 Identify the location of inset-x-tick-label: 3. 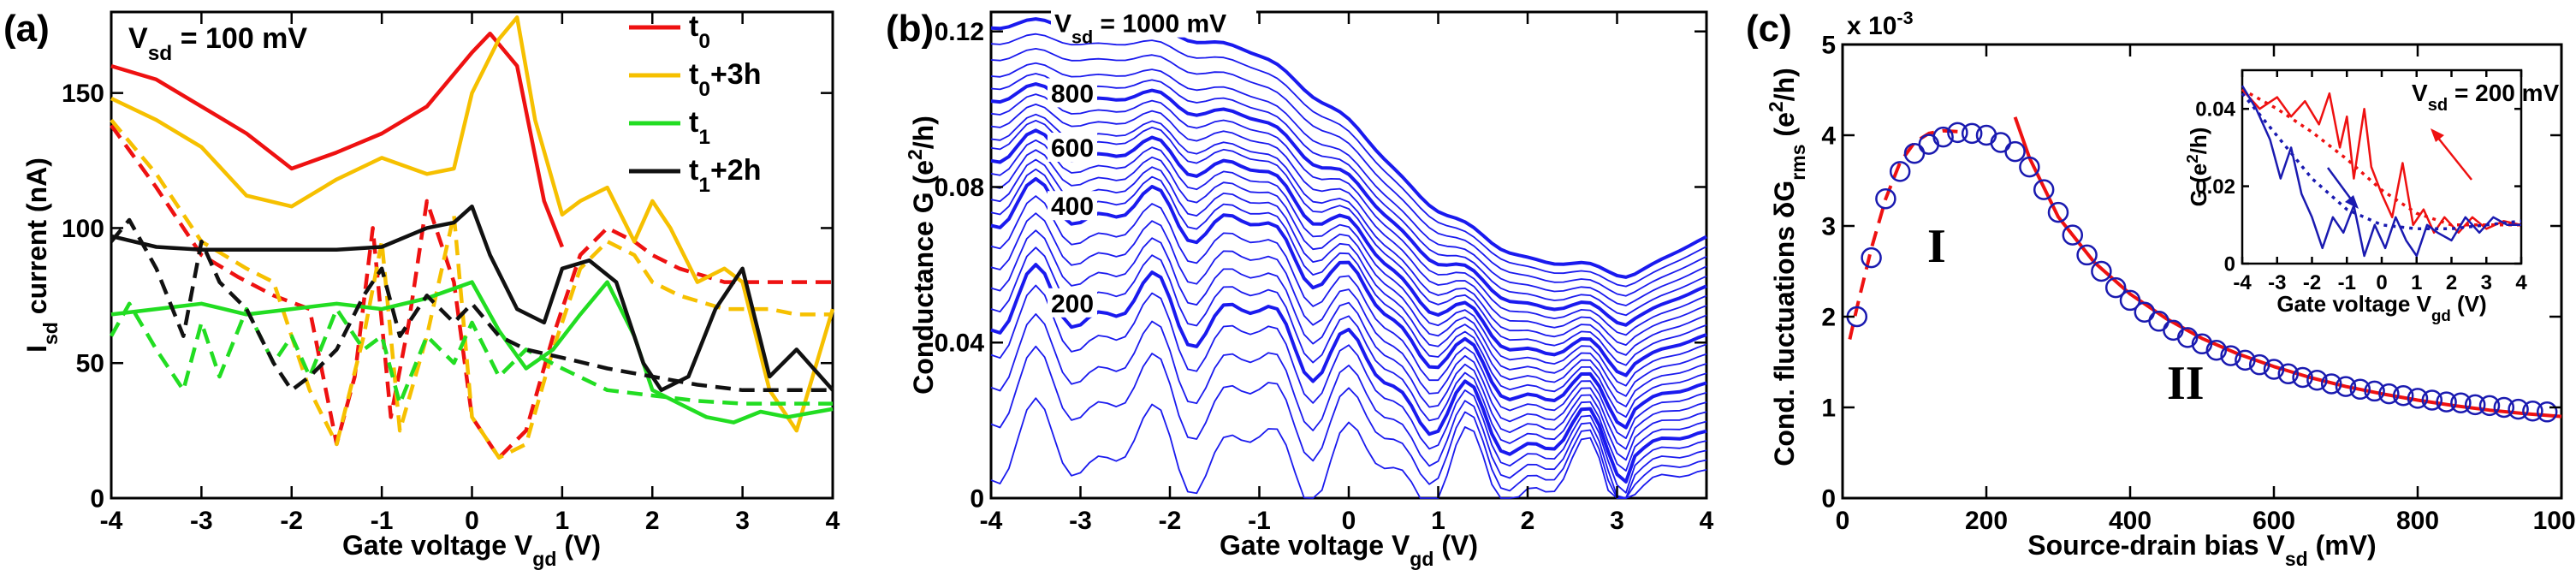
(2486, 282).